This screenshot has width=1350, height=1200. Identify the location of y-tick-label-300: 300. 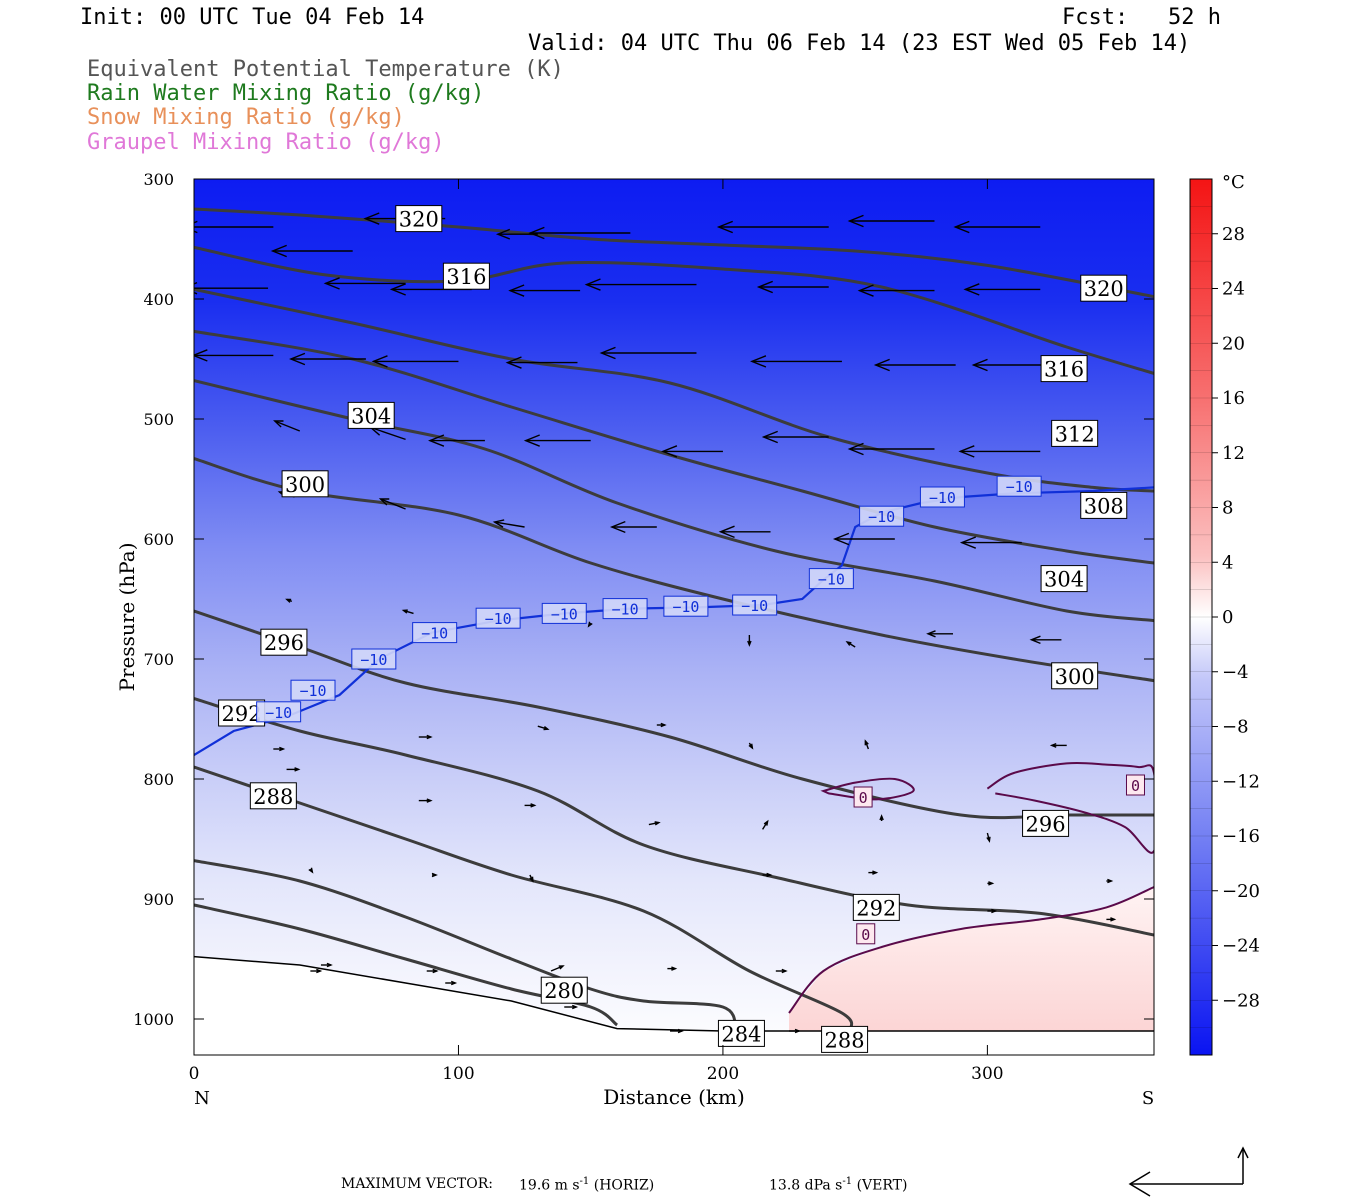
(158, 179).